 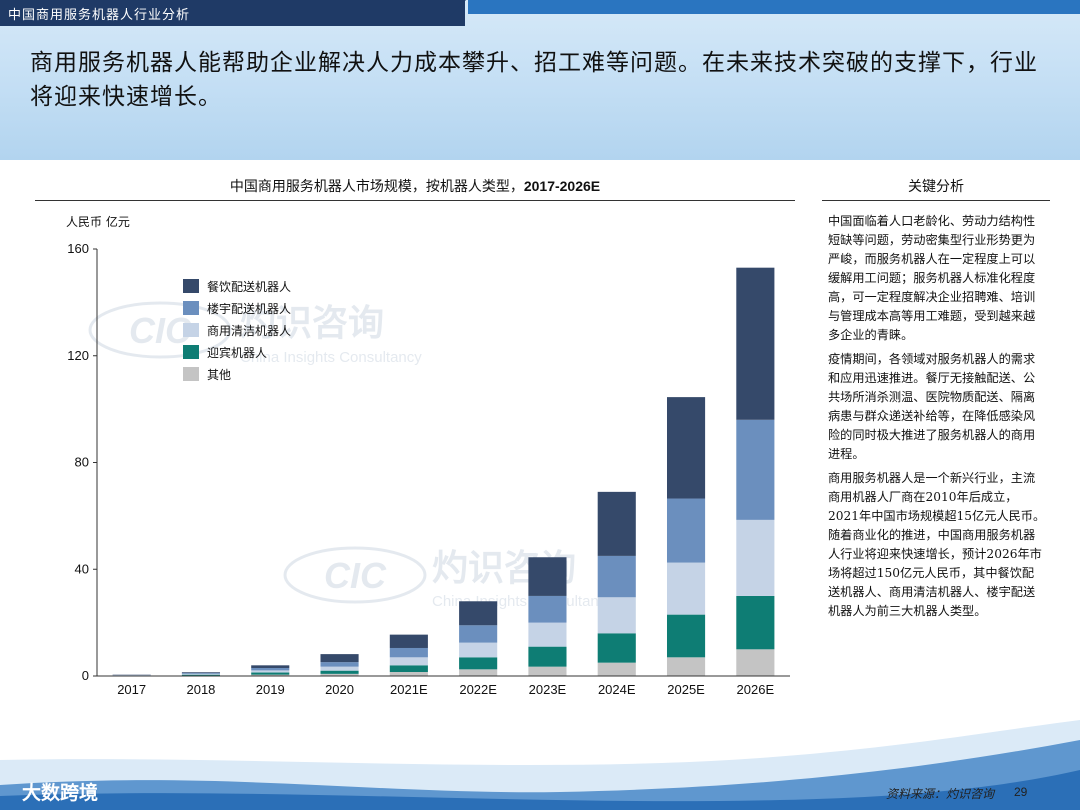 What do you see at coordinates (453, 13) in the screenshot?
I see `header-bar-tip` at bounding box center [453, 13].